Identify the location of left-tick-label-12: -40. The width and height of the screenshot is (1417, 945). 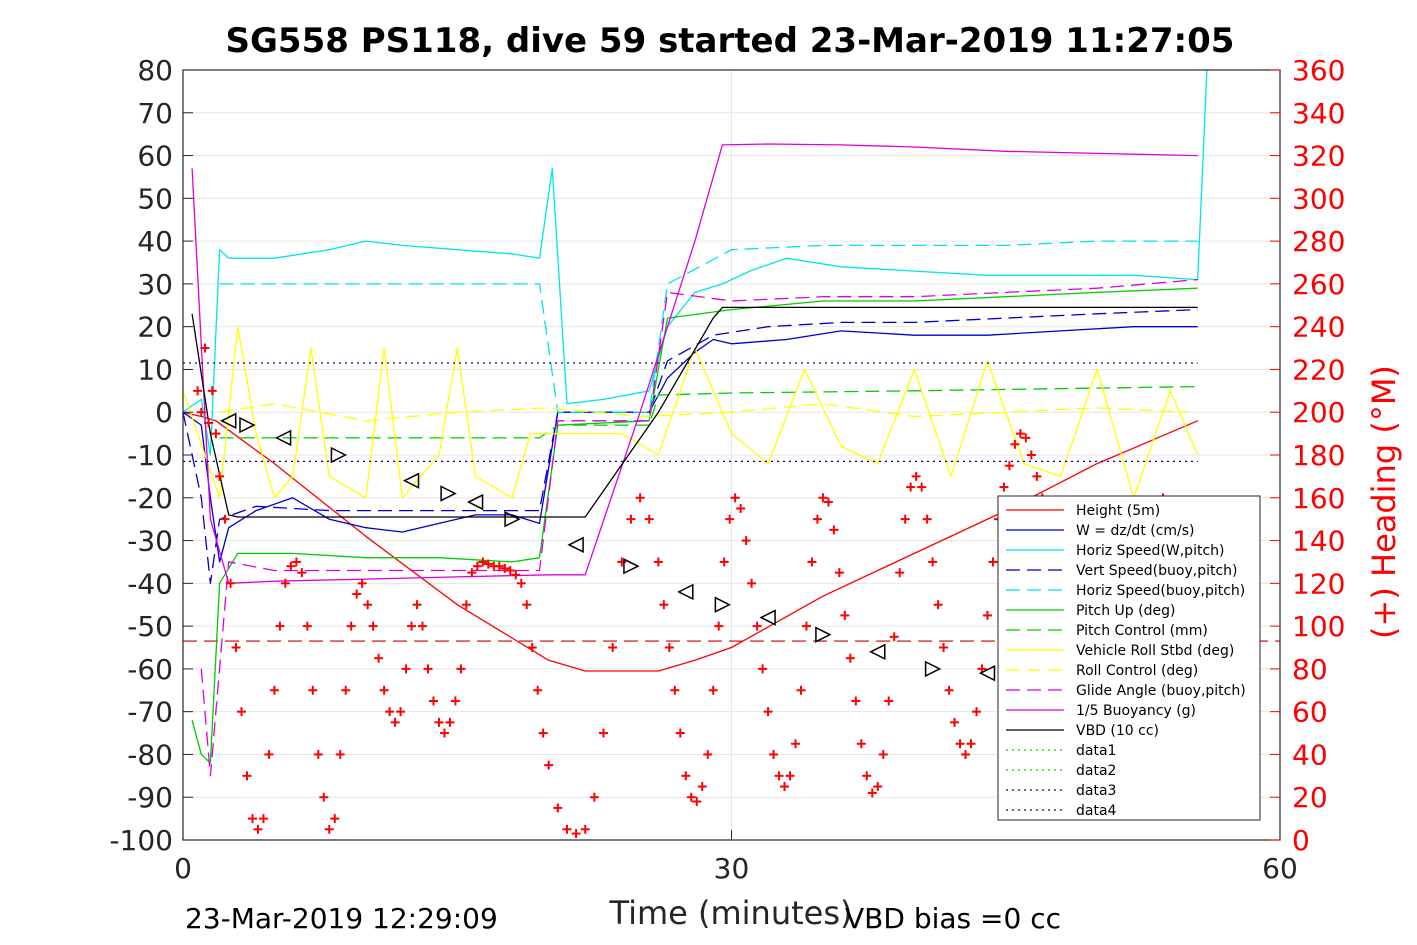
(150, 583).